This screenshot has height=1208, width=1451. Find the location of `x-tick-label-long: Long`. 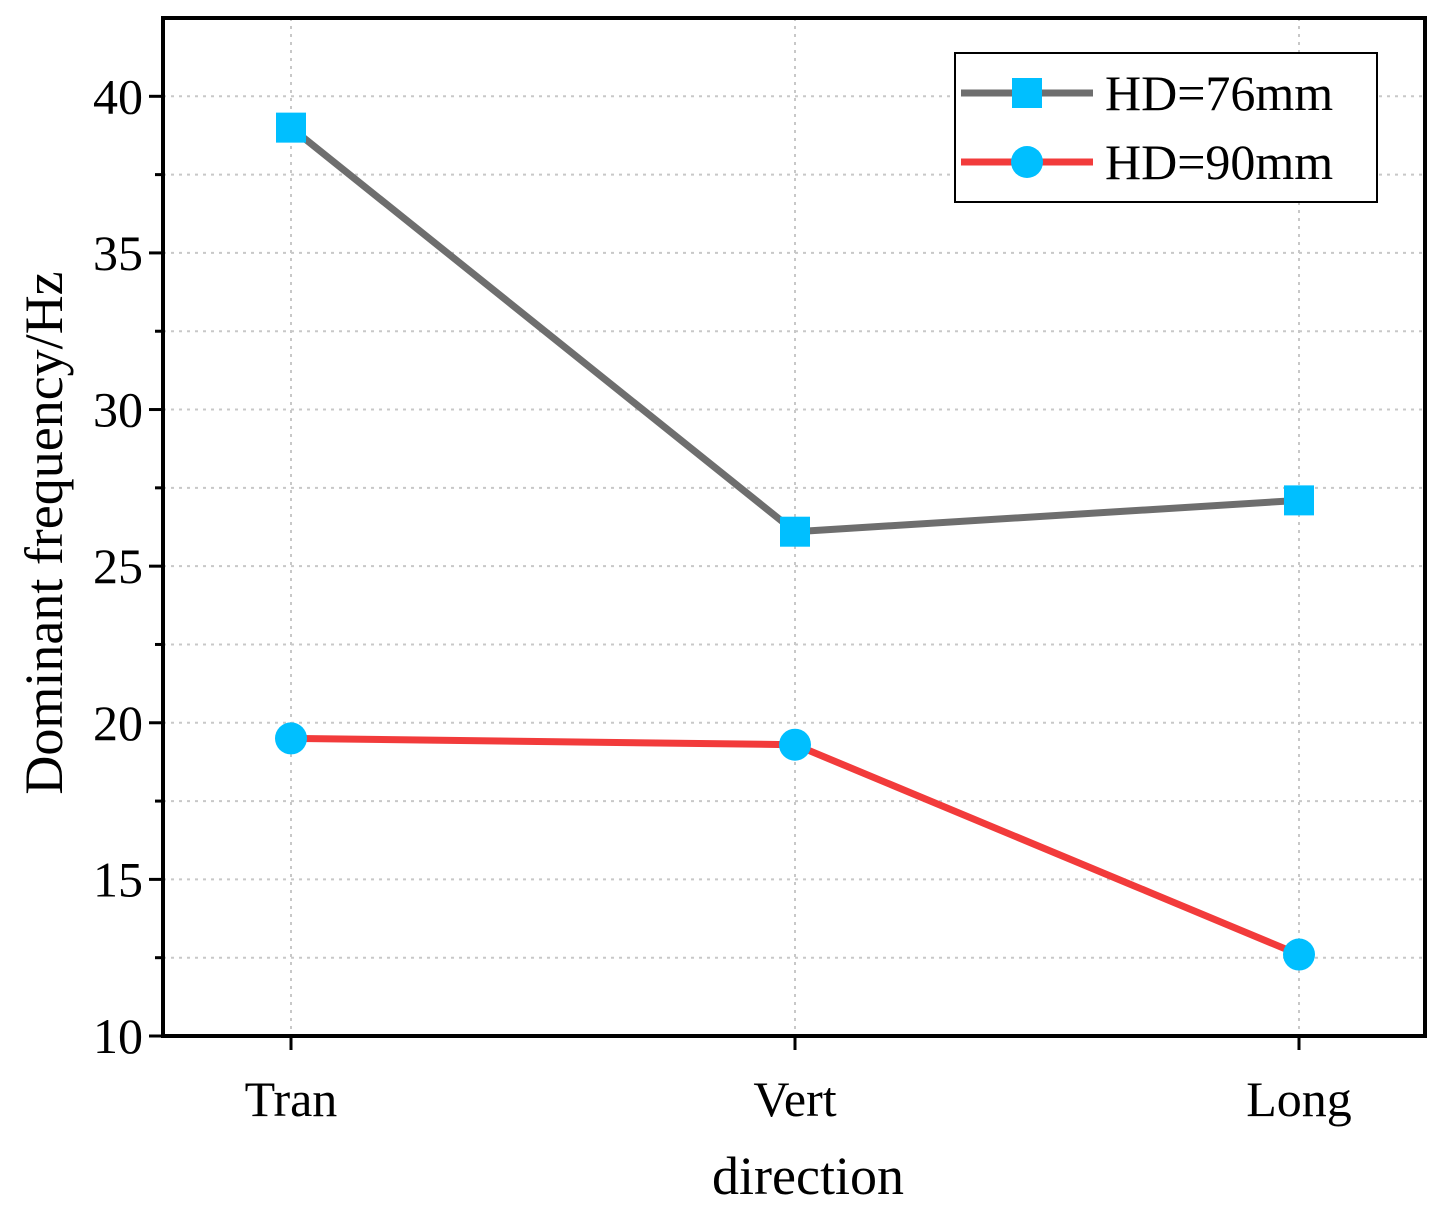

x-tick-label-long: Long is located at coordinates (1299, 1099).